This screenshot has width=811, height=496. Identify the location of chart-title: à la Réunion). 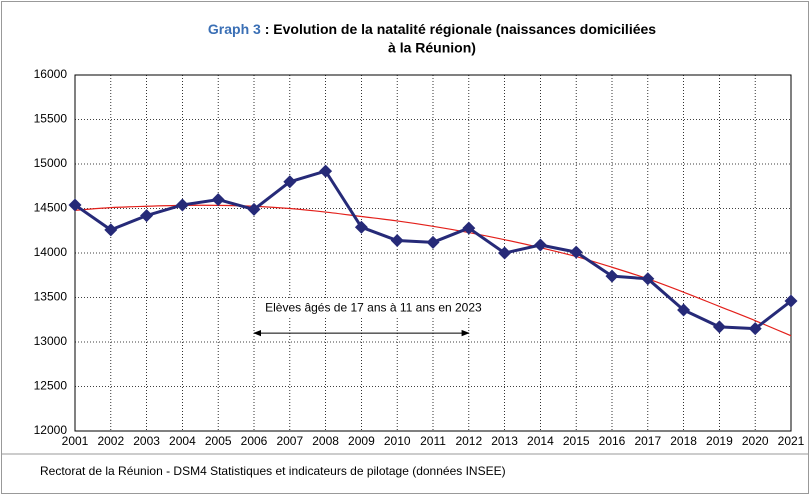
(432, 48).